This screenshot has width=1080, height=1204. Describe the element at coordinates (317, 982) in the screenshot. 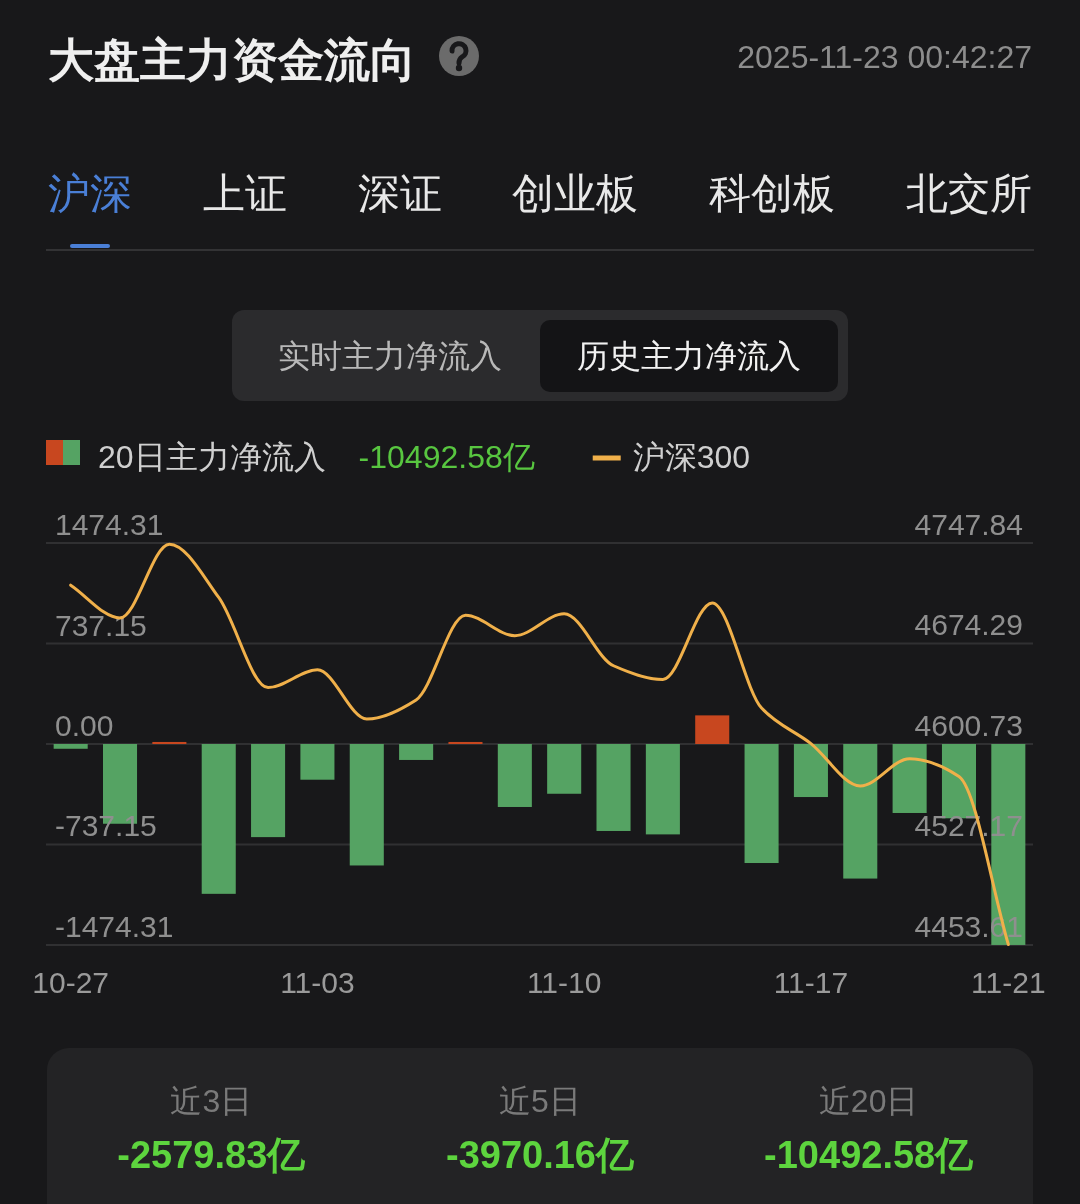

I see `x-tick-label: 11-03` at that location.